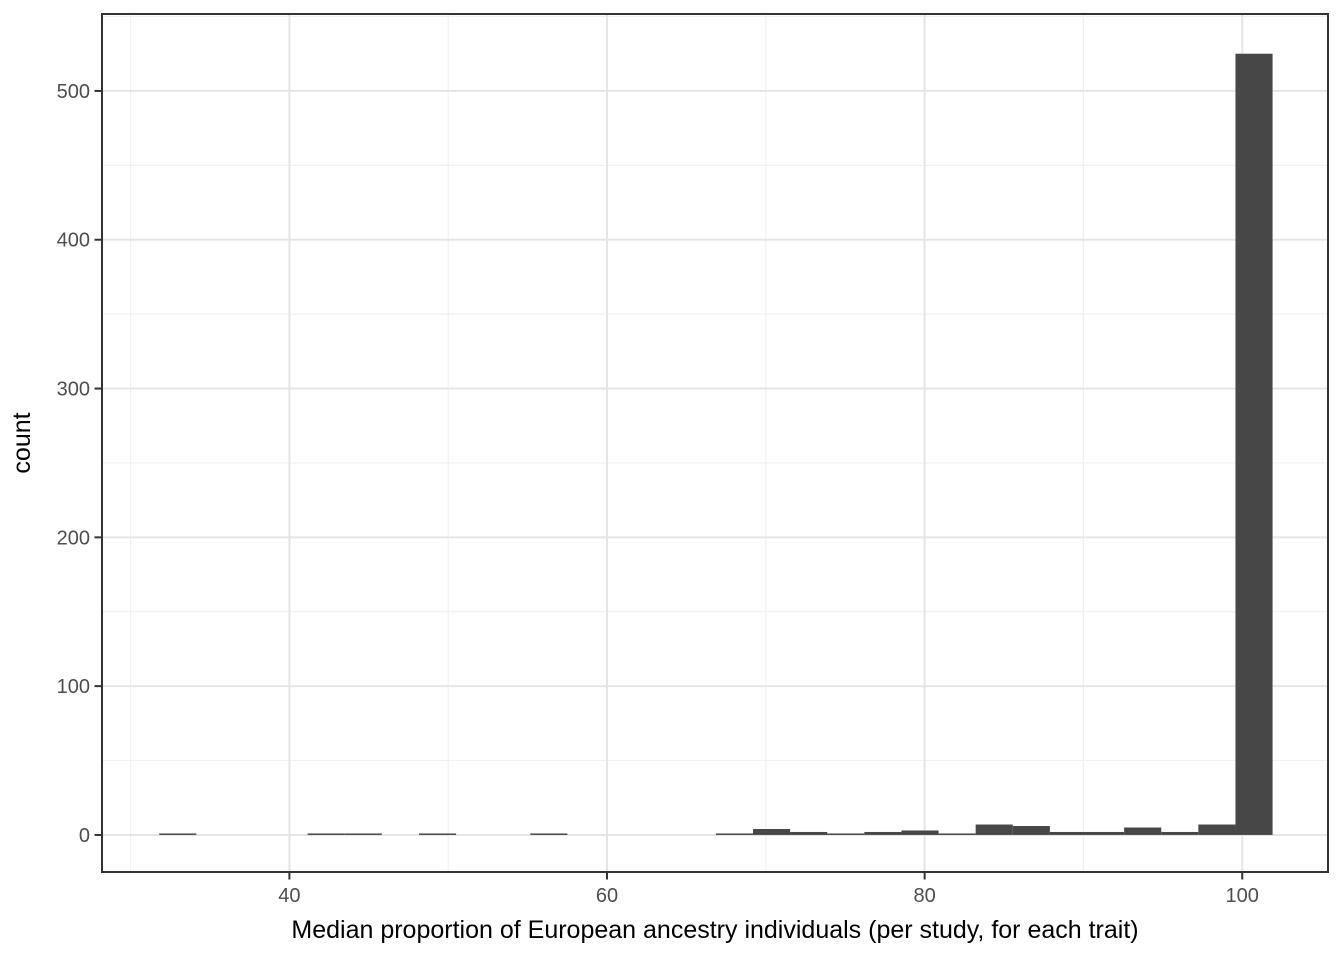 The height and width of the screenshot is (960, 1344). What do you see at coordinates (73, 92) in the screenshot?
I see `y-tick-label: 500` at bounding box center [73, 92].